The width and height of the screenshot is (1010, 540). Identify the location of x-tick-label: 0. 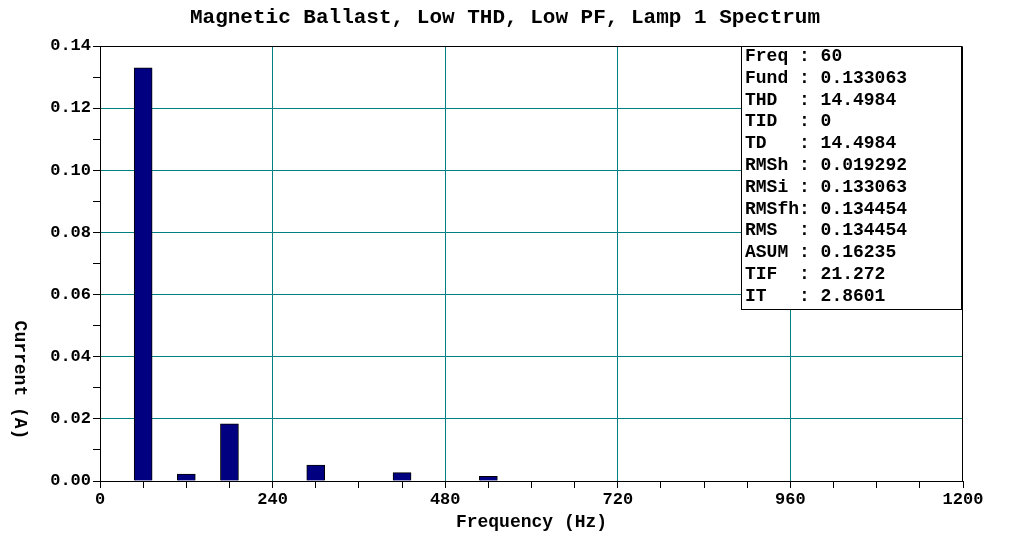
(100, 500).